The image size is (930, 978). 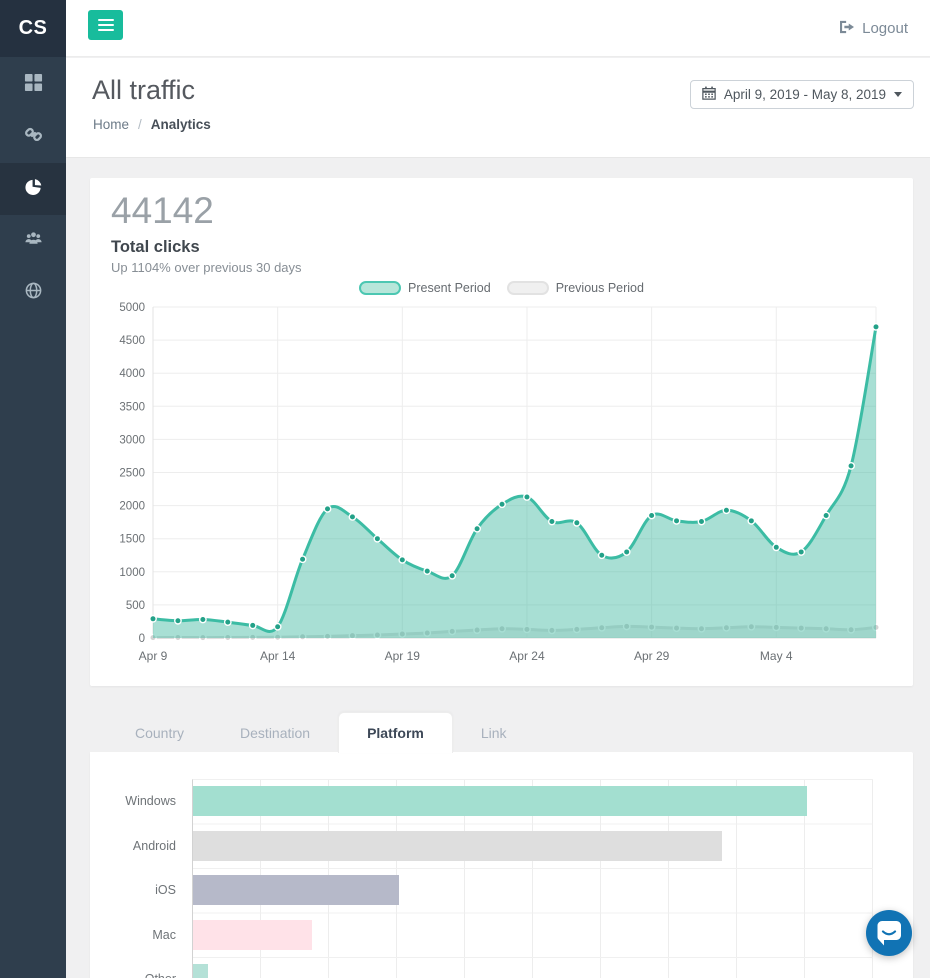 I want to click on grid-icon, so click(x=33, y=85).